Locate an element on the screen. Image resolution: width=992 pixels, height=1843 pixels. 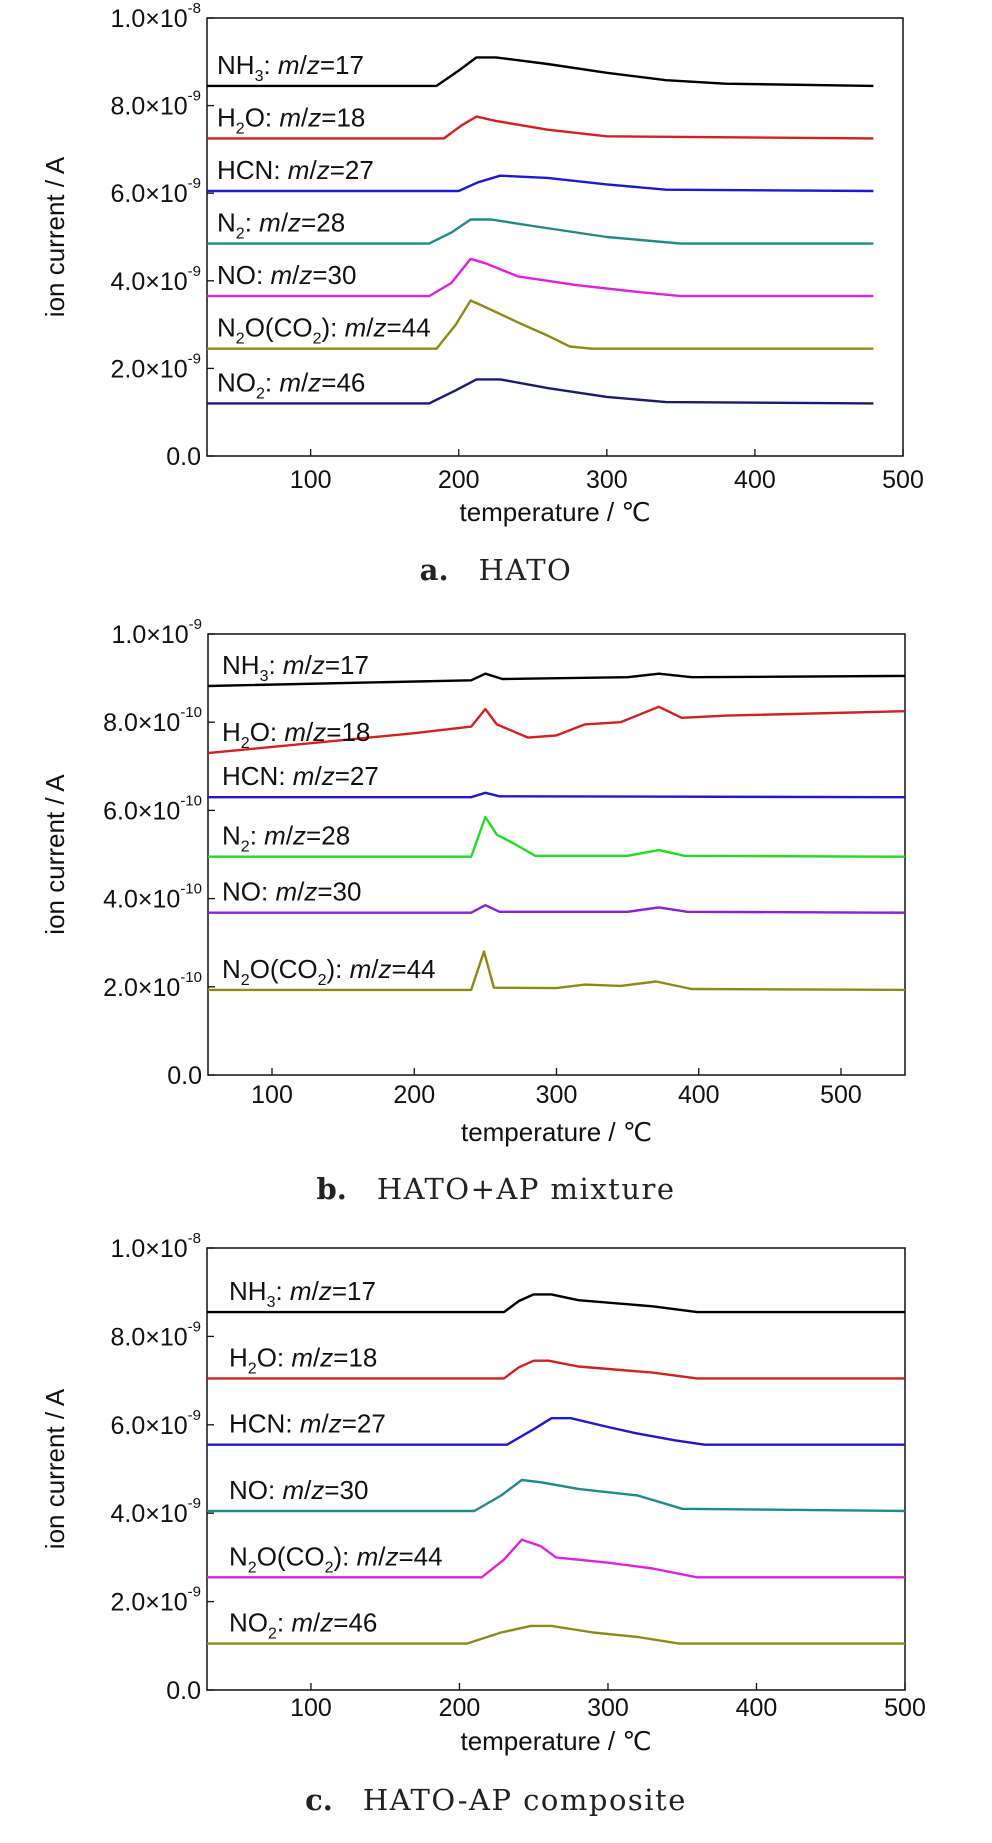
panel-caption-letter: c. is located at coordinates (319, 1800).